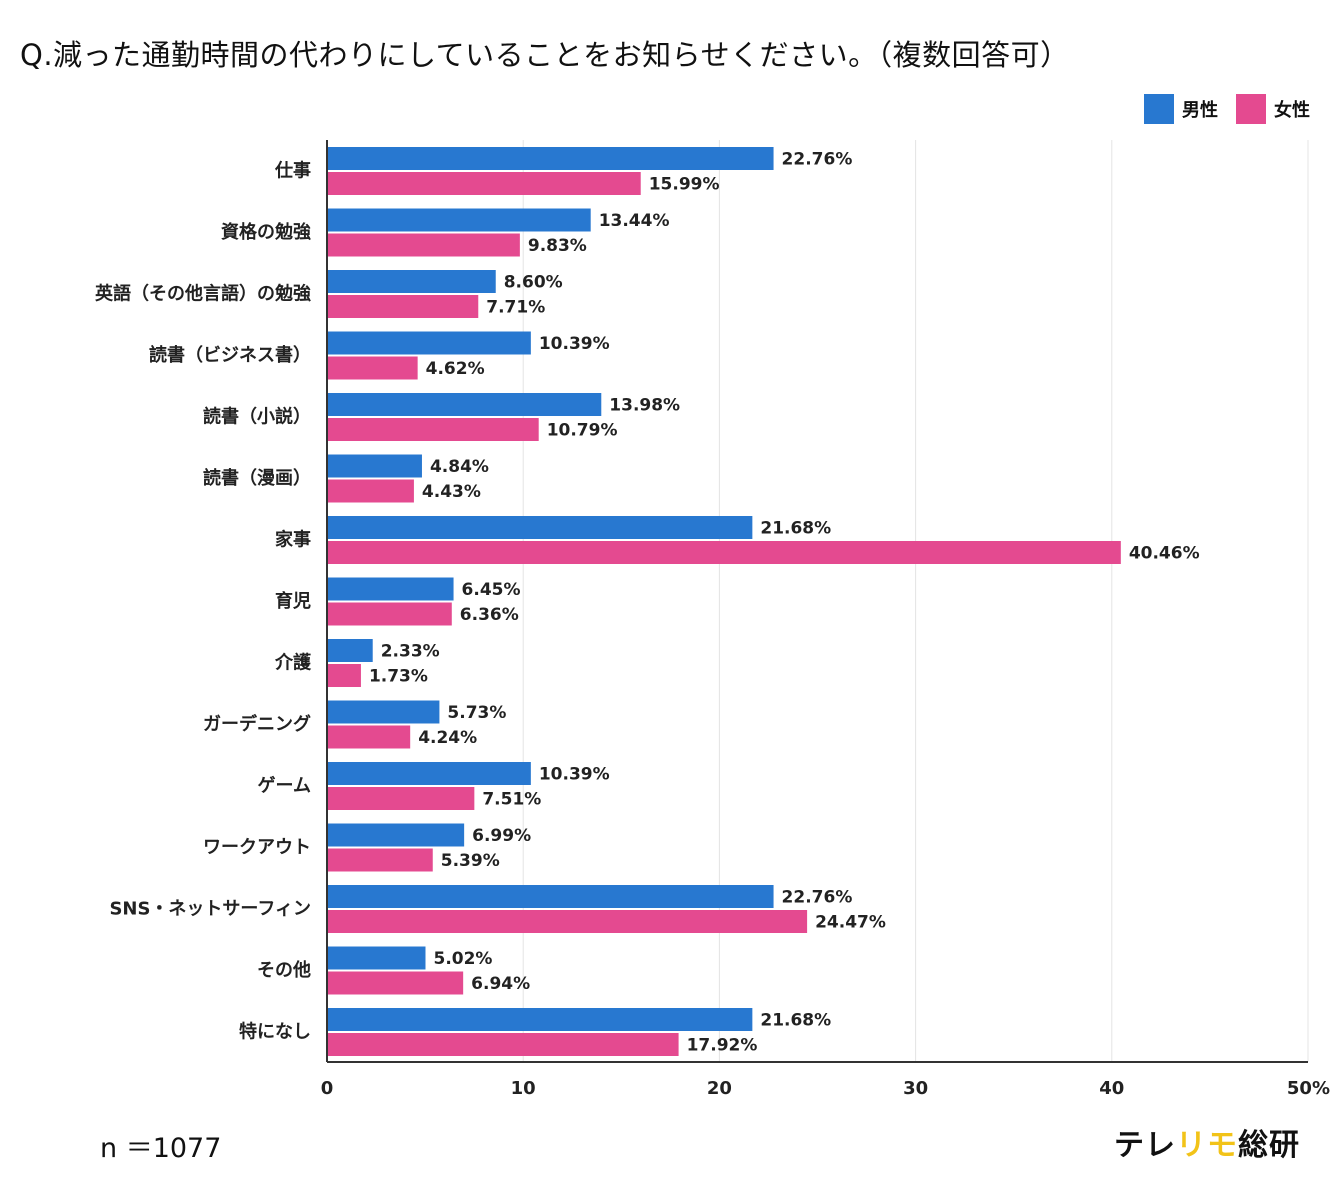 The width and height of the screenshot is (1332, 1185). What do you see at coordinates (210, 909) in the screenshot?
I see `category-label: SNS・ネットサーフィン` at bounding box center [210, 909].